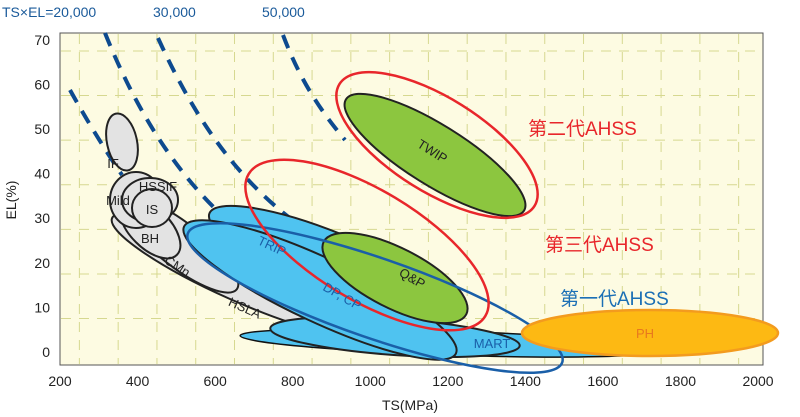 The image size is (800, 417). What do you see at coordinates (138, 381) in the screenshot?
I see `x-tick-label: 400` at bounding box center [138, 381].